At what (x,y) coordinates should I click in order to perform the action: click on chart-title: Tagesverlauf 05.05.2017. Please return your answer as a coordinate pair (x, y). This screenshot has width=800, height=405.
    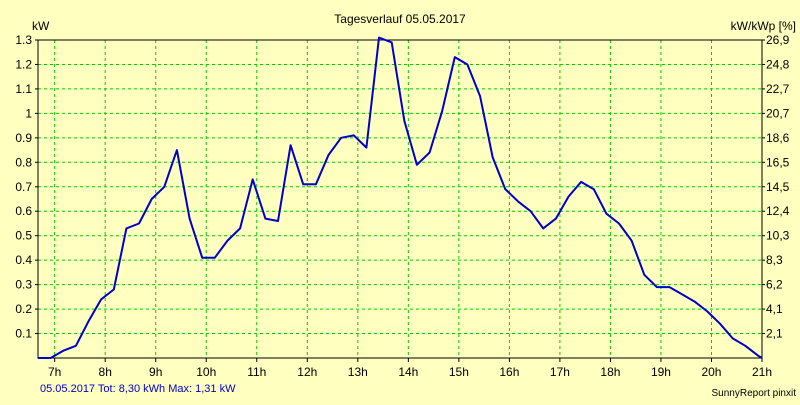
    Looking at the image, I should click on (400, 19).